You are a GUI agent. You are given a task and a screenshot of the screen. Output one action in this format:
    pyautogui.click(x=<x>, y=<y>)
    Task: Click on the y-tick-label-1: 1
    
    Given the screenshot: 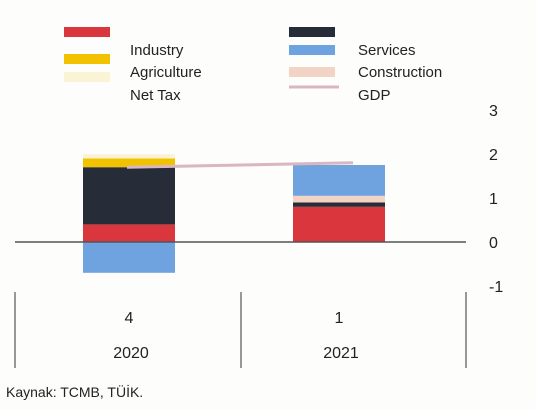 What is the action you would take?
    pyautogui.click(x=493, y=199)
    